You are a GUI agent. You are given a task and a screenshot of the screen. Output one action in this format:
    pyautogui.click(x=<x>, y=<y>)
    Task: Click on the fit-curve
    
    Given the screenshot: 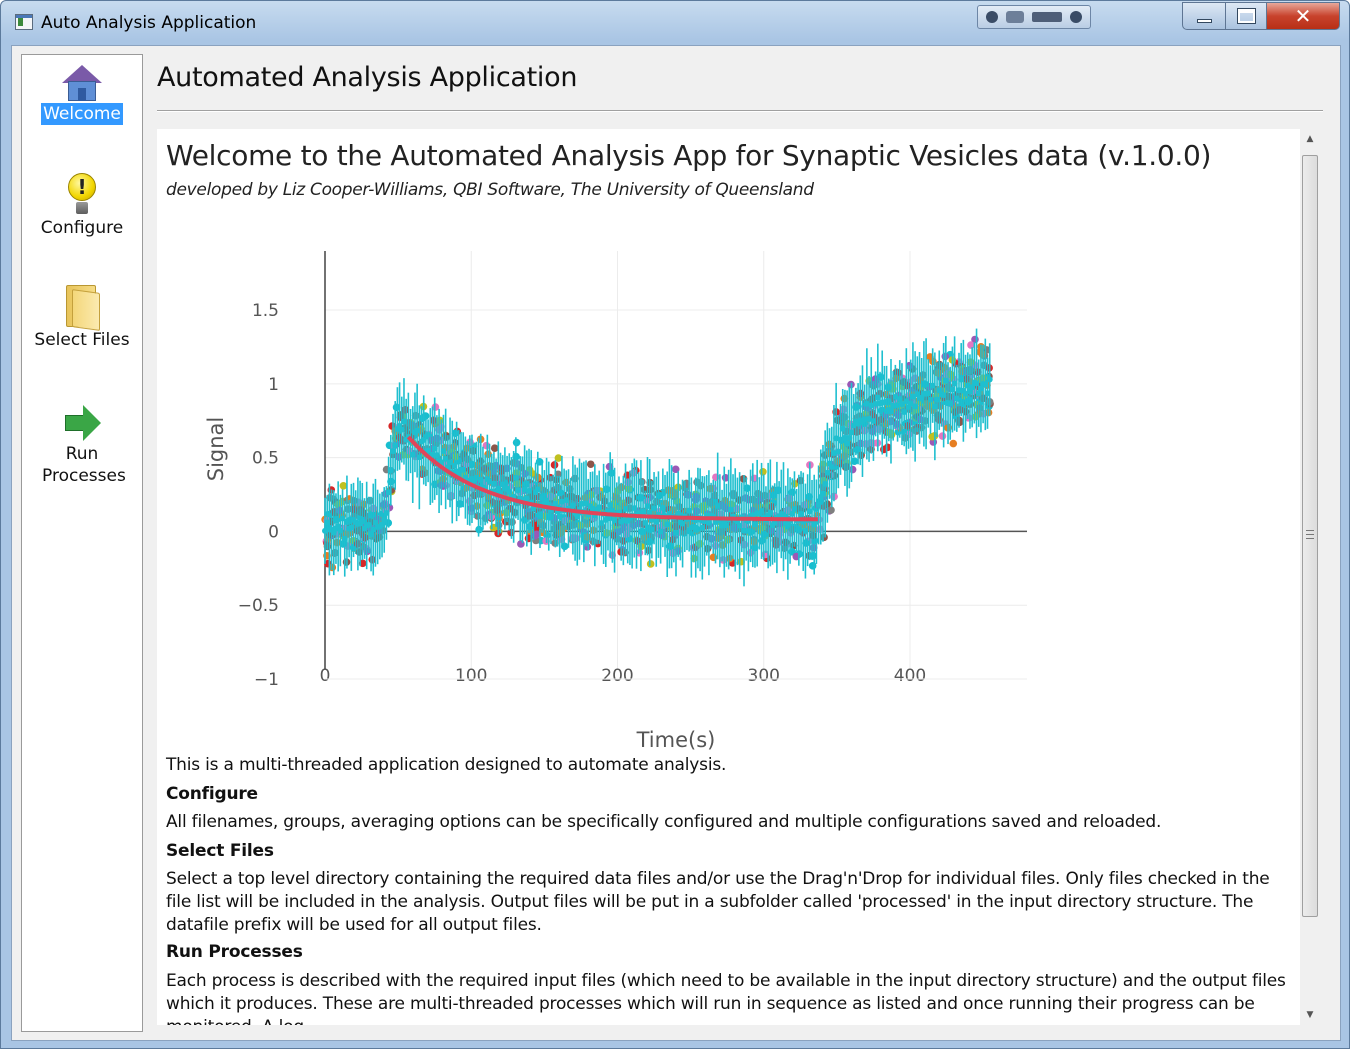 What is the action you would take?
    pyautogui.click(x=612, y=478)
    